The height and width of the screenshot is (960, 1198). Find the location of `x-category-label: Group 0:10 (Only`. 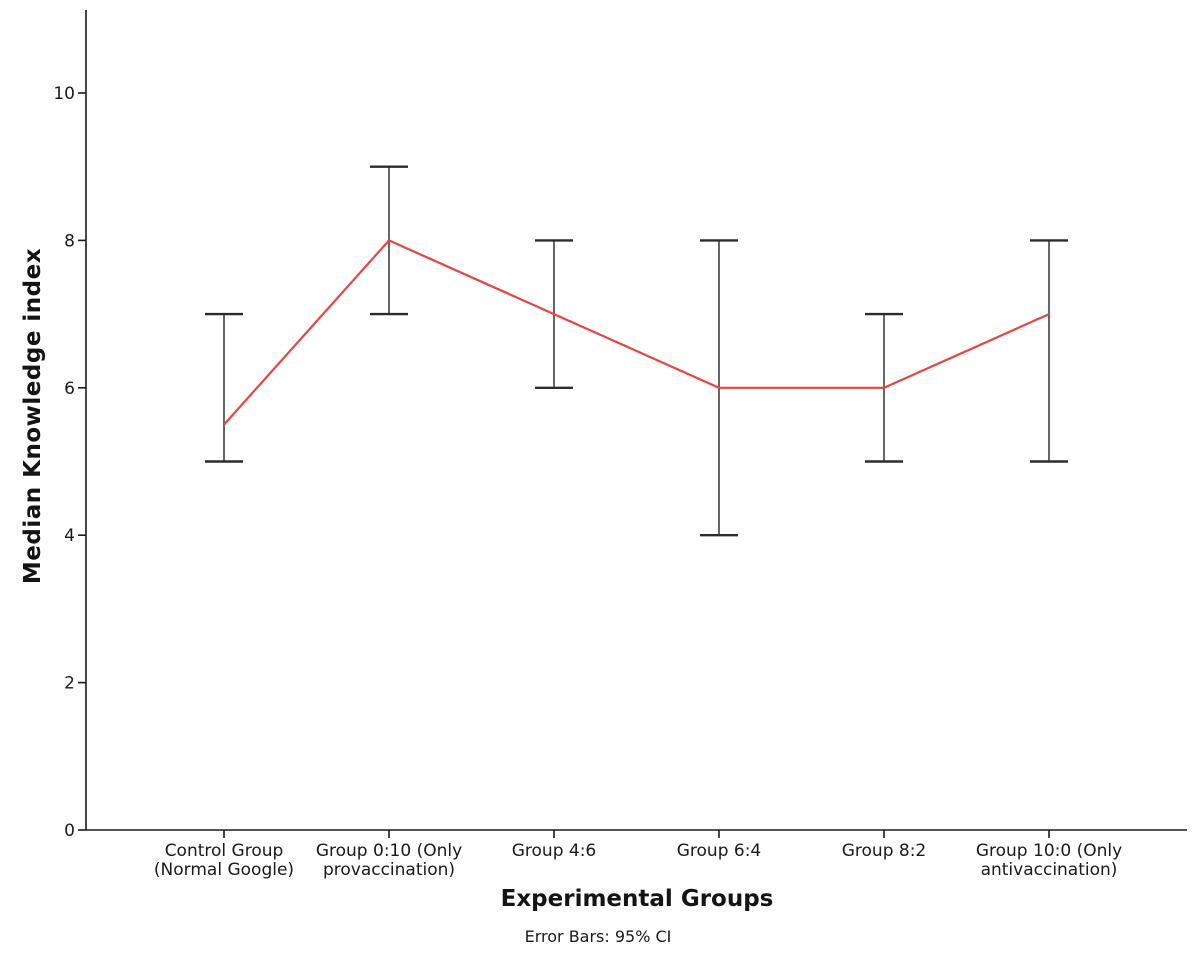

x-category-label: Group 0:10 (Only is located at coordinates (389, 851).